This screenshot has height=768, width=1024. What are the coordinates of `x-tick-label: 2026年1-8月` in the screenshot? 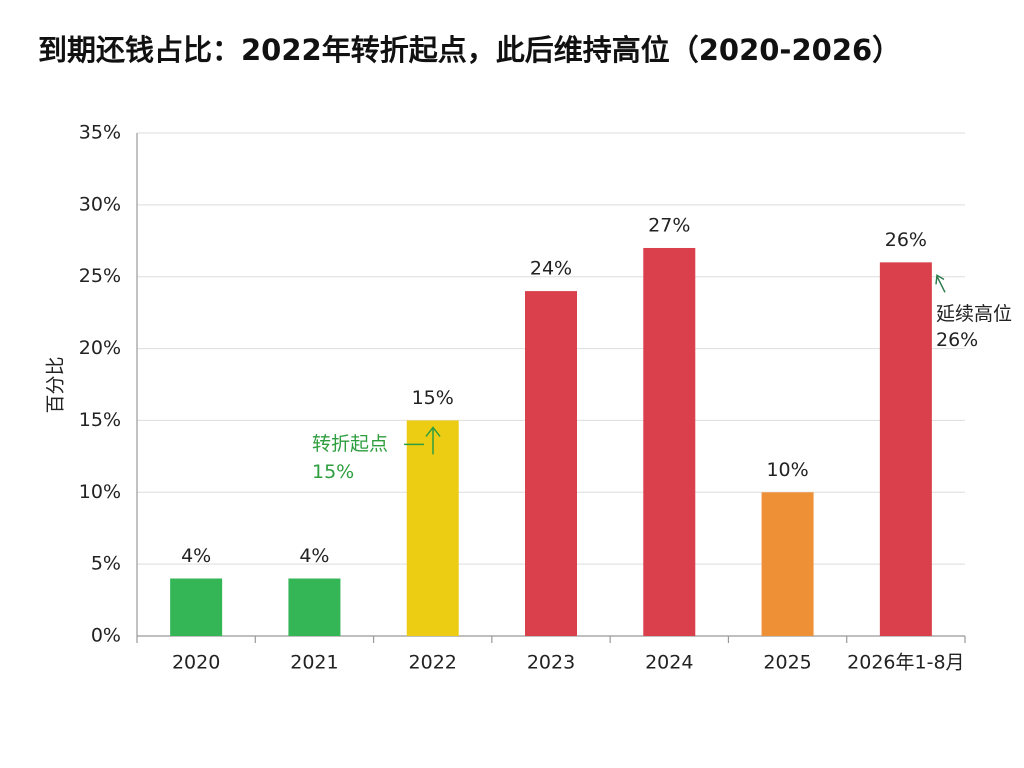 It's located at (905, 663).